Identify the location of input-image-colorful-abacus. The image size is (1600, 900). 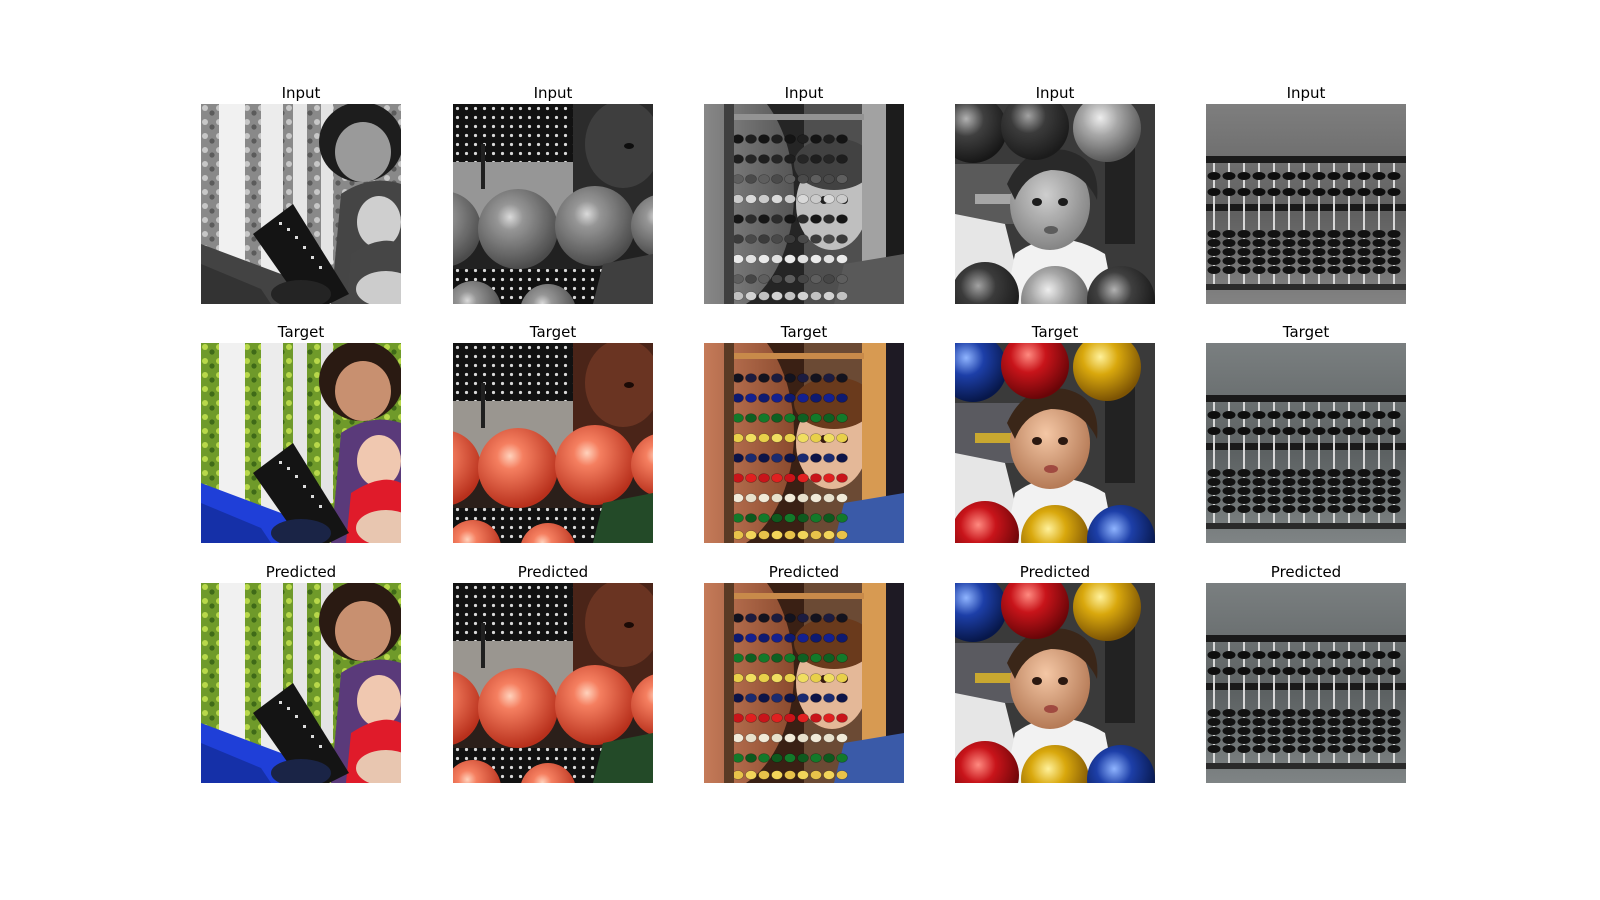
(804, 204).